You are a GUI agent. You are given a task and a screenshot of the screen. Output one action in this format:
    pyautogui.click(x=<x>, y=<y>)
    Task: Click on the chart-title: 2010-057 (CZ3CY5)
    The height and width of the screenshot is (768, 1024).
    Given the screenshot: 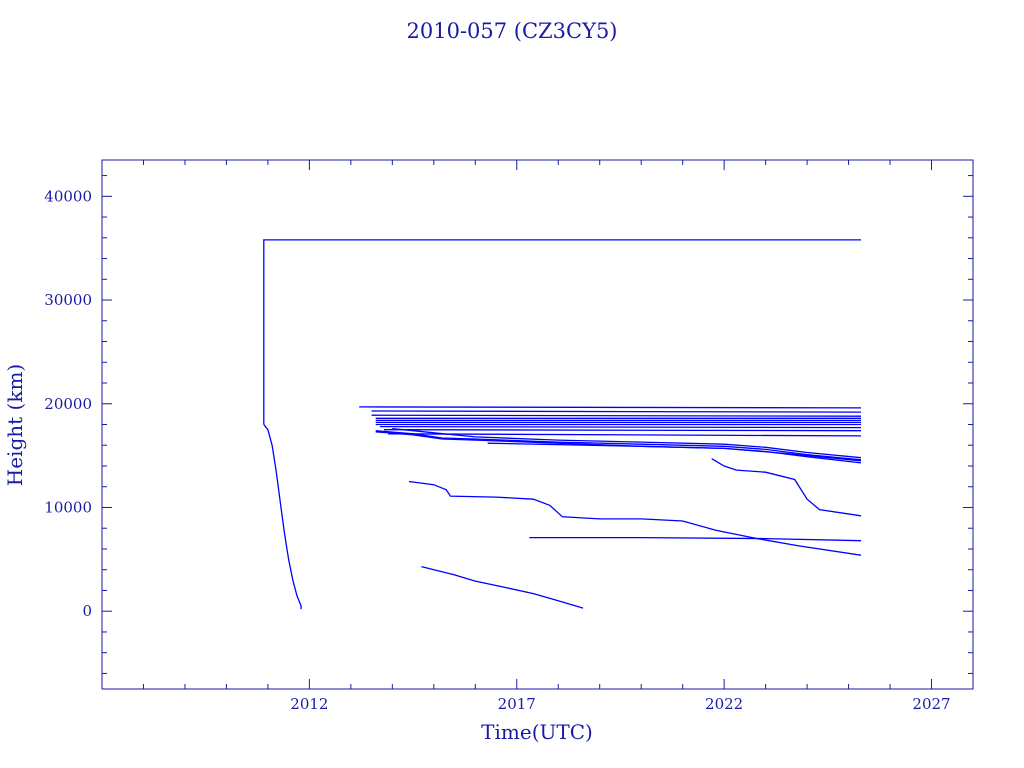 What is the action you would take?
    pyautogui.click(x=512, y=31)
    